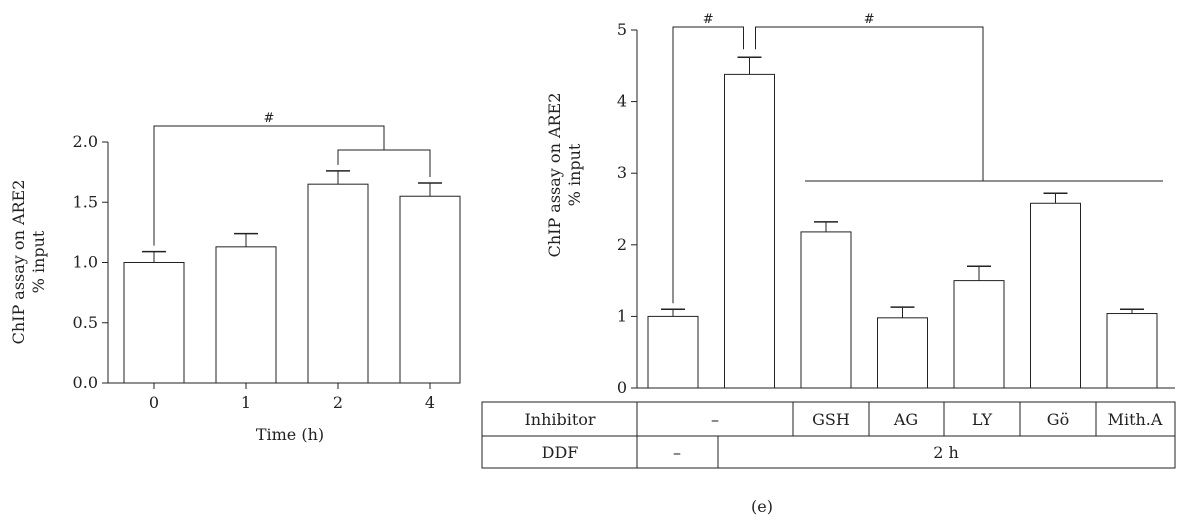  What do you see at coordinates (762, 506) in the screenshot?
I see `panel-label: (e)` at bounding box center [762, 506].